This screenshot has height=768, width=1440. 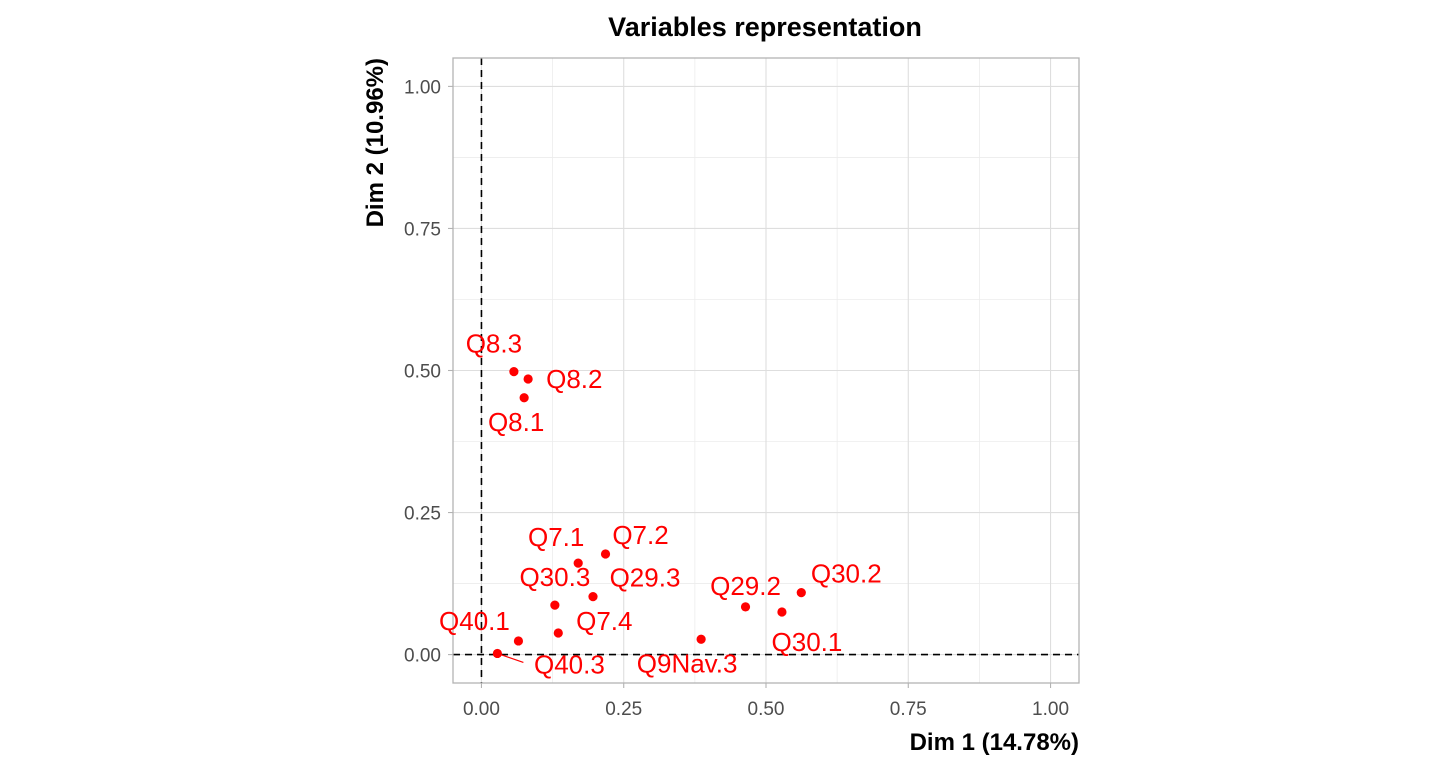 What do you see at coordinates (687, 663) in the screenshot?
I see `point-label: Q9Nav.3` at bounding box center [687, 663].